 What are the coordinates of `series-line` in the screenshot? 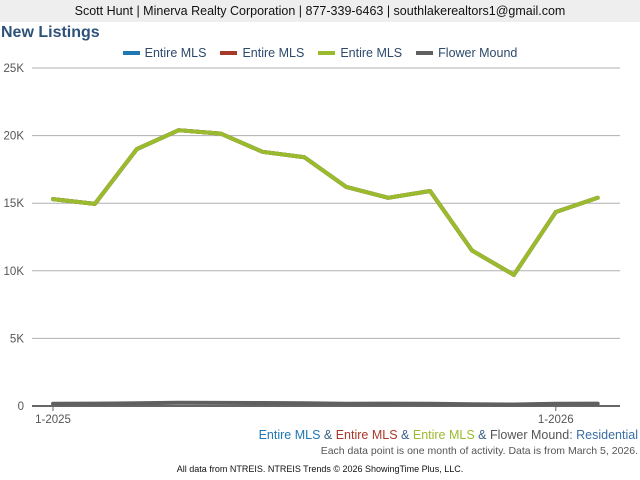 It's located at (325, 403).